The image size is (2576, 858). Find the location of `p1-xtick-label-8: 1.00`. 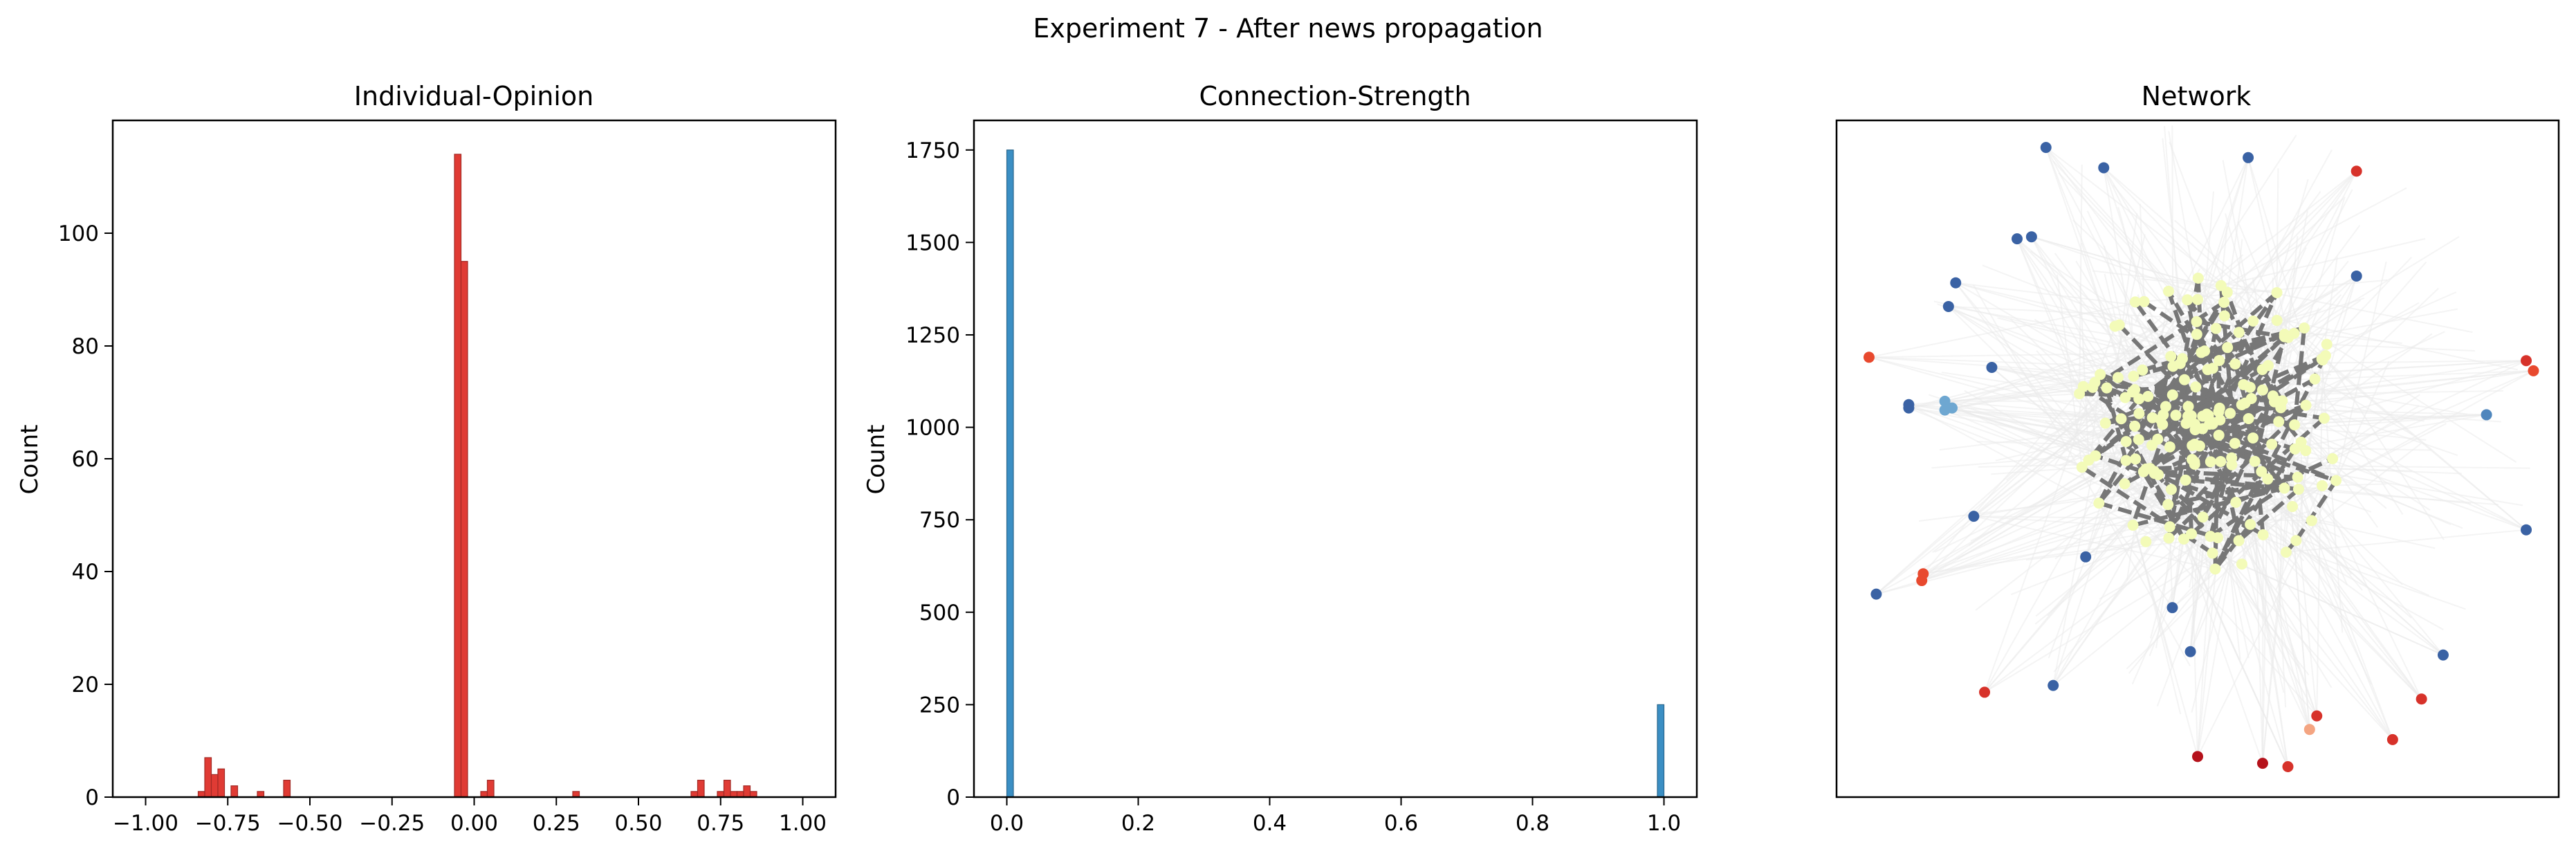

p1-xtick-label-8: 1.00 is located at coordinates (803, 823).